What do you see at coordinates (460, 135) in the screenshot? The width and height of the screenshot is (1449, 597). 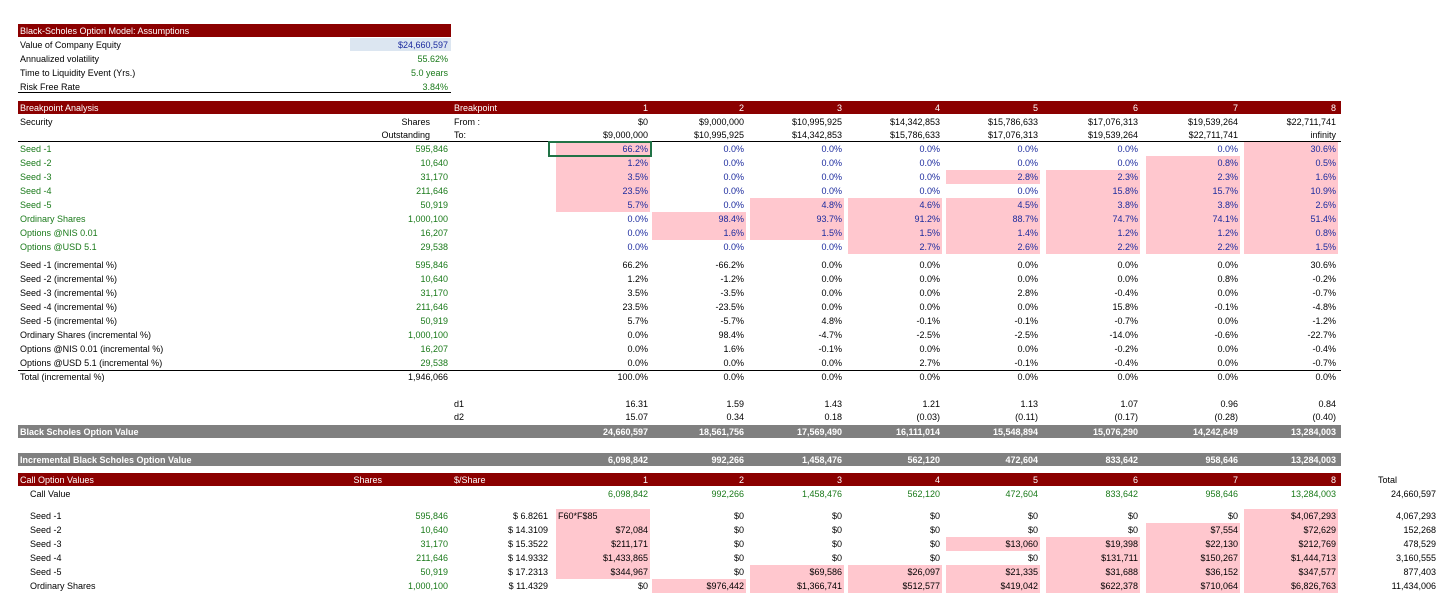 I see `to-label: To:` at bounding box center [460, 135].